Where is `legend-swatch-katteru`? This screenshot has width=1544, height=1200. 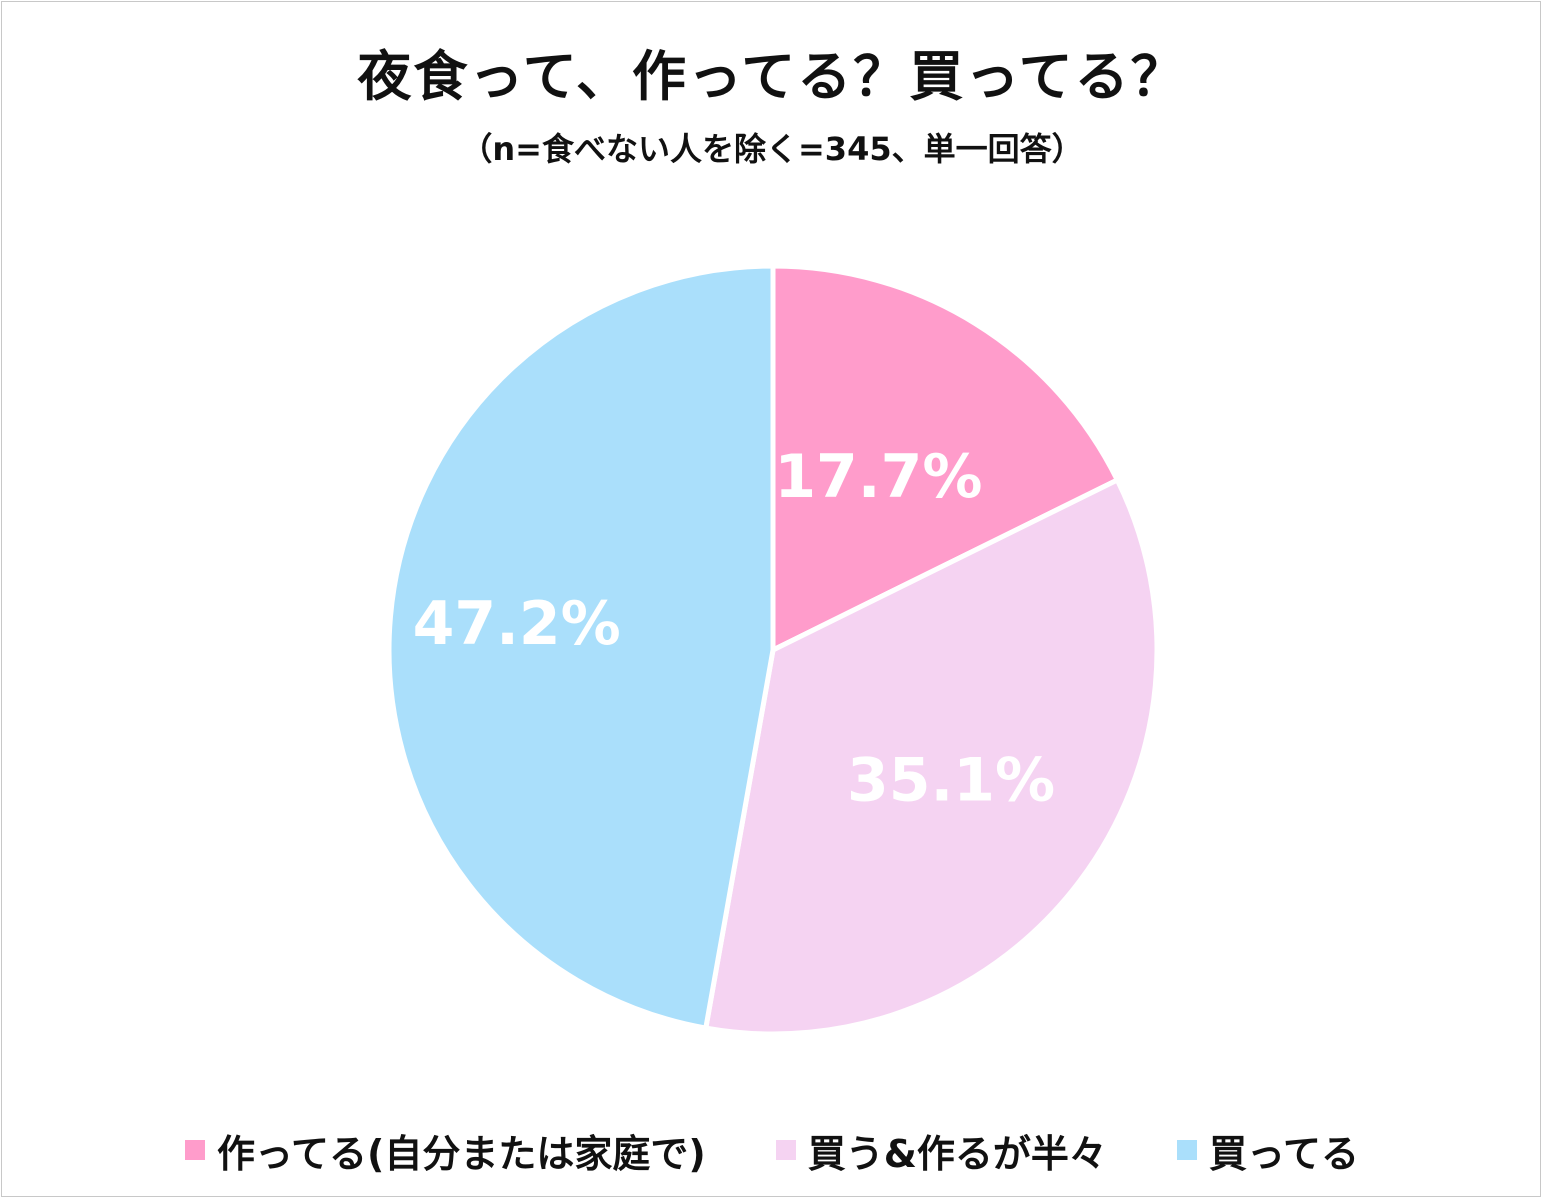 legend-swatch-katteru is located at coordinates (1186, 1150).